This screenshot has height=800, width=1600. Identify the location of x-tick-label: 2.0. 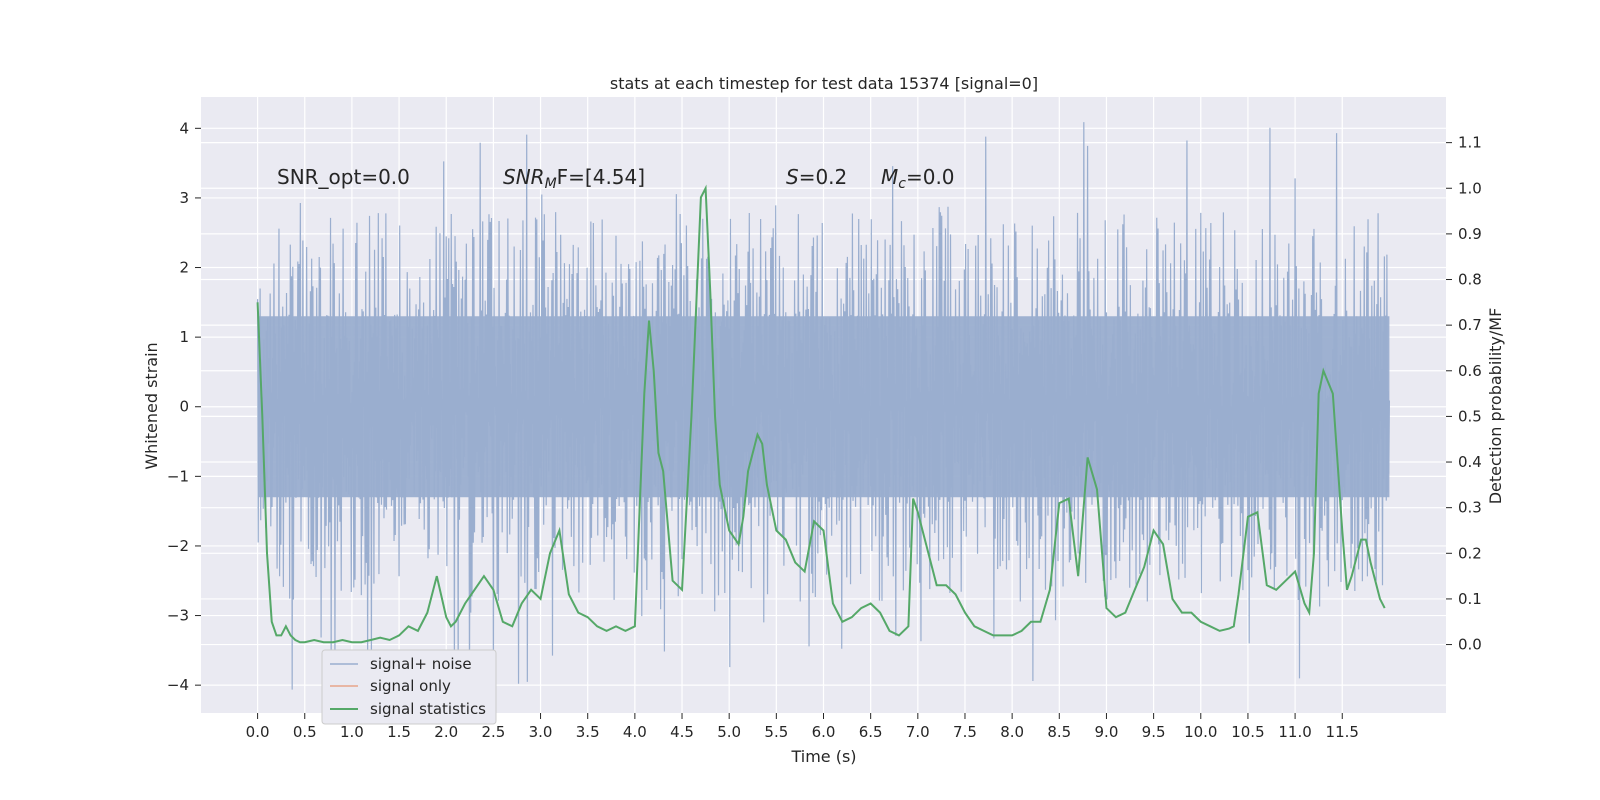
(446, 732).